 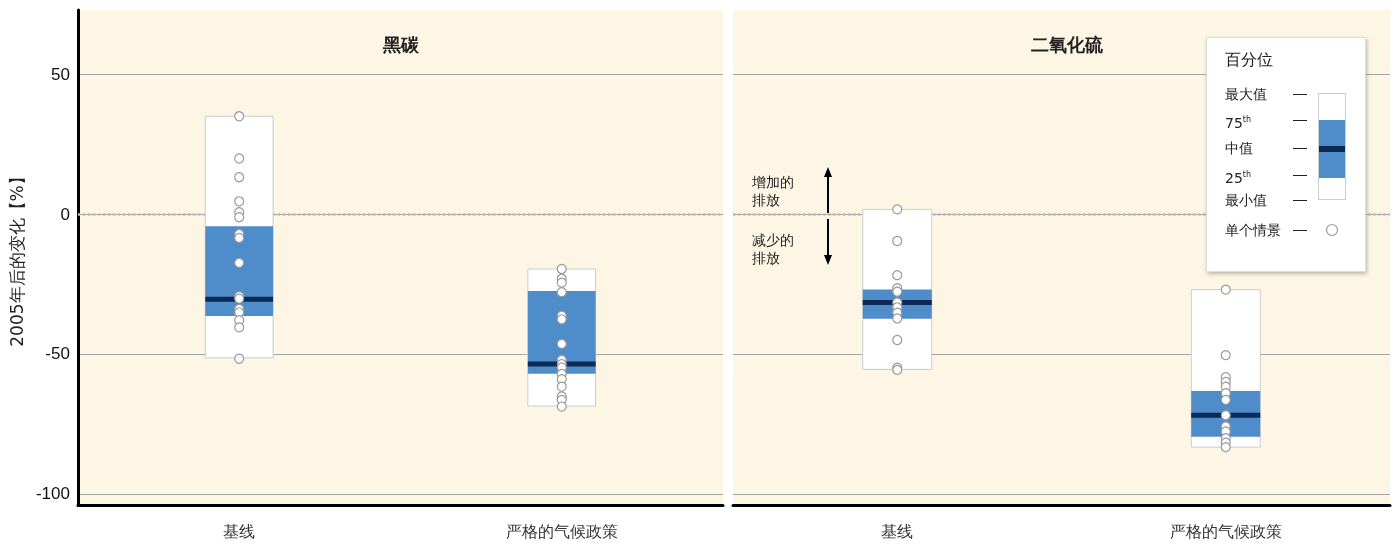 I want to click on y-tick-label: 50, so click(x=60, y=74).